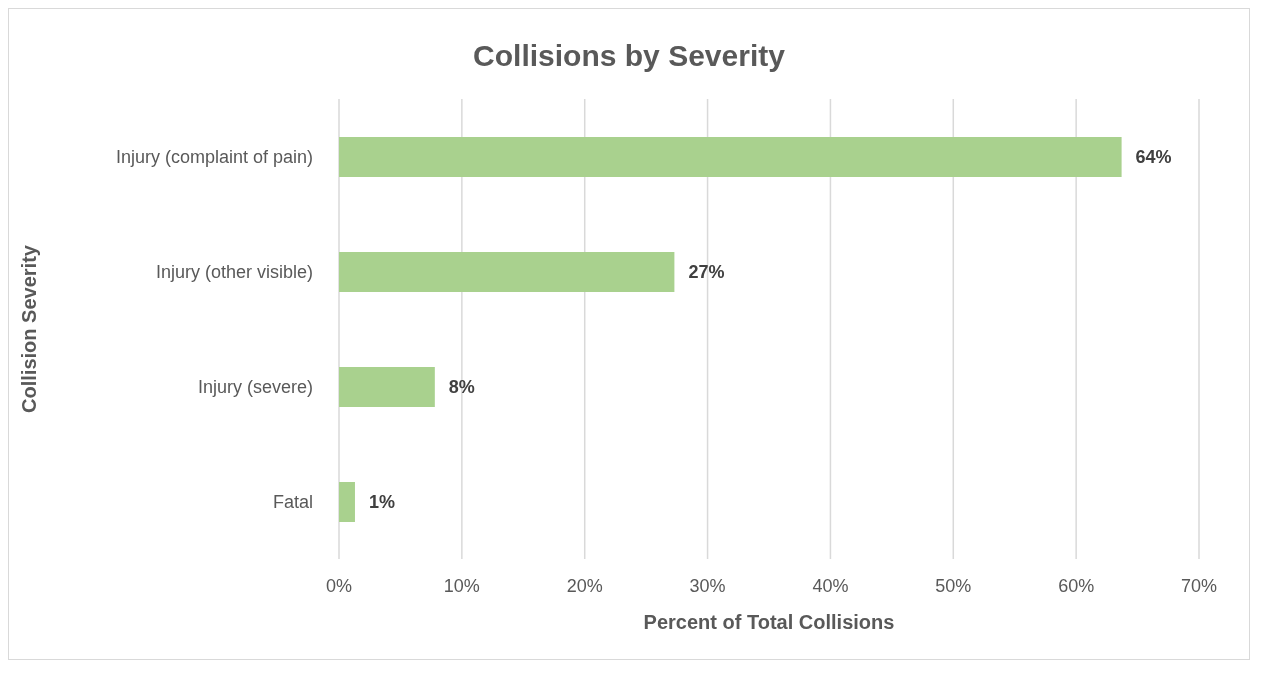  Describe the element at coordinates (1199, 585) in the screenshot. I see `x-tick-label: 70%` at that location.